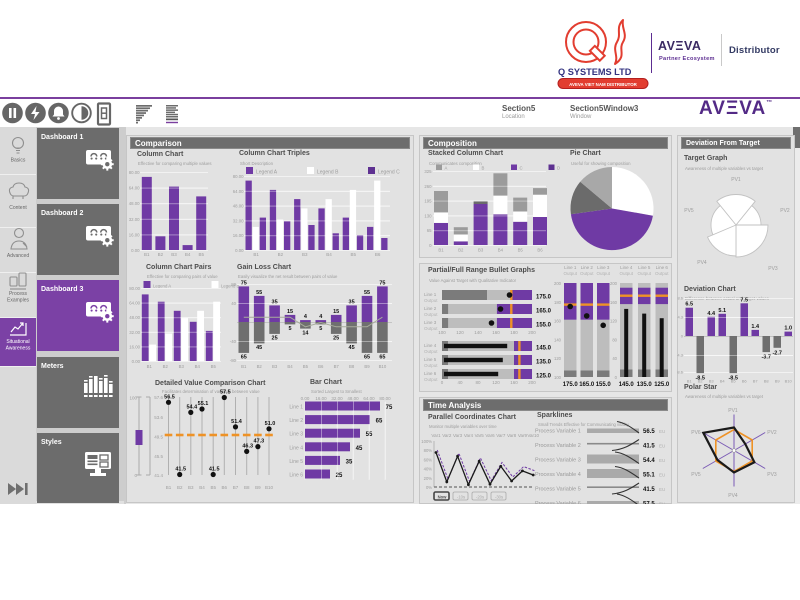 The image size is (800, 600). Describe the element at coordinates (18, 161) in the screenshot. I see `svg-text: Basics` at that location.